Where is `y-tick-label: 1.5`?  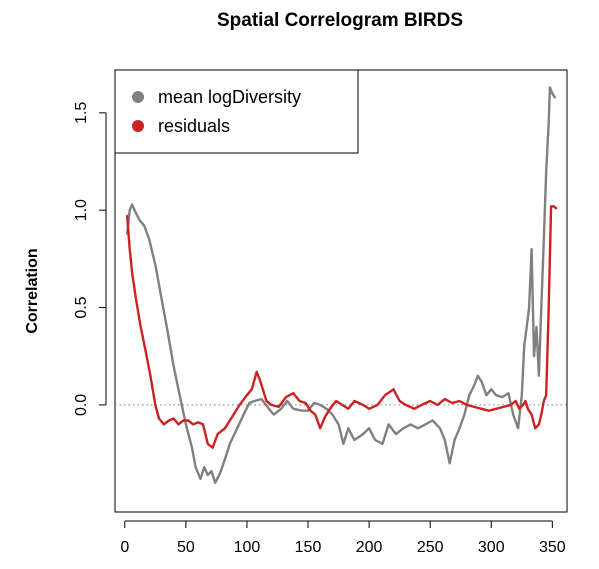
y-tick-label: 1.5 is located at coordinates (81, 113).